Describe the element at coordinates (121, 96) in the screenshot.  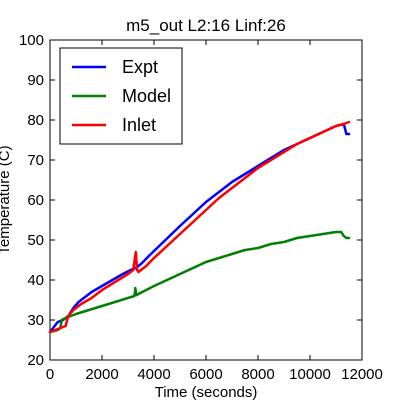
I see `legend: Expt Model Inlet` at that location.